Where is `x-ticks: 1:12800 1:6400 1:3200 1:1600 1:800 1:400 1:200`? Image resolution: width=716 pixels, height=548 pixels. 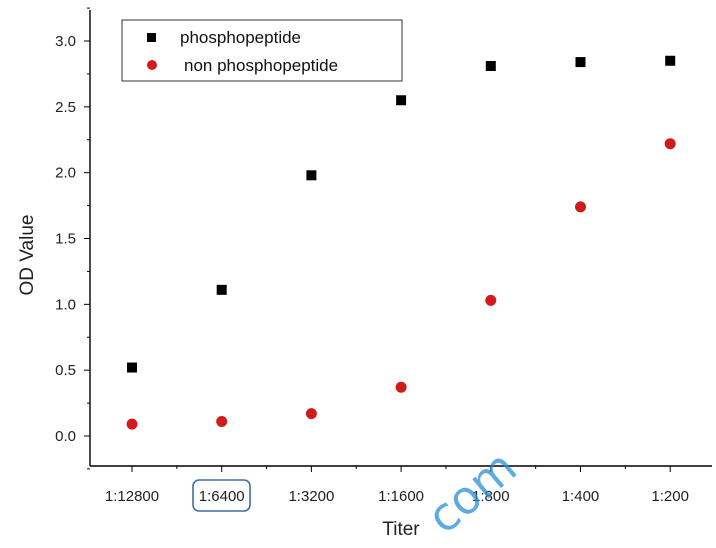
x-ticks: 1:12800 1:6400 1:3200 1:1600 1:800 1:400 1:200 is located at coordinates (397, 485).